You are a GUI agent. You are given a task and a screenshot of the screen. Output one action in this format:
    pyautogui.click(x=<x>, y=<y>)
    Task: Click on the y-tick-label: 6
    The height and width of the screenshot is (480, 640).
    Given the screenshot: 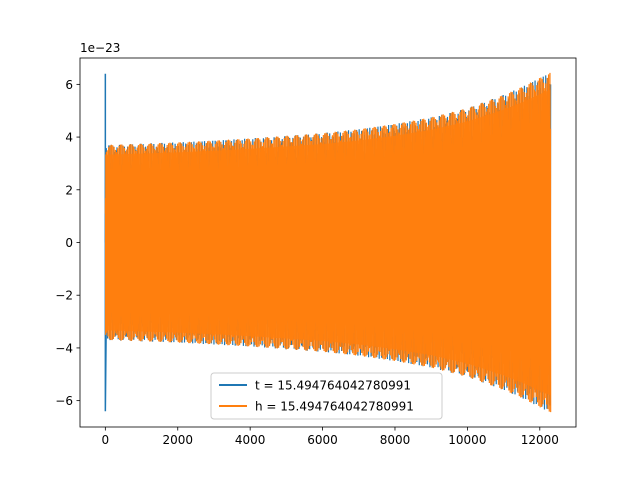 What is the action you would take?
    pyautogui.click(x=69, y=85)
    